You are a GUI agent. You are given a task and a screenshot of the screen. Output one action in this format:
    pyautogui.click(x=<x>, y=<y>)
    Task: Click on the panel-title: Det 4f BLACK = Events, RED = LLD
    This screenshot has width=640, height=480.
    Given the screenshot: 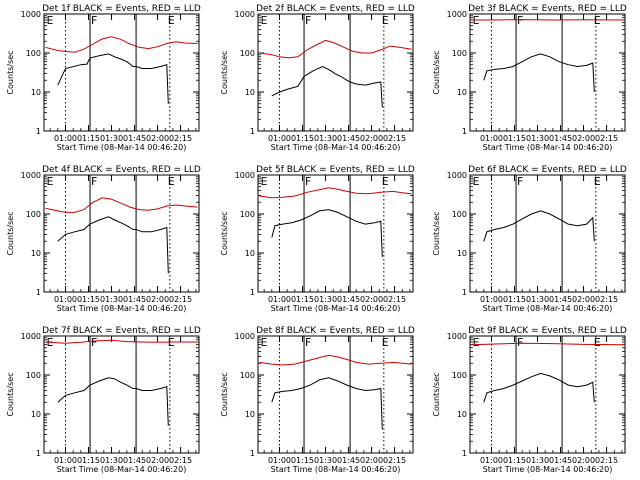 What is the action you would take?
    pyautogui.click(x=121, y=170)
    